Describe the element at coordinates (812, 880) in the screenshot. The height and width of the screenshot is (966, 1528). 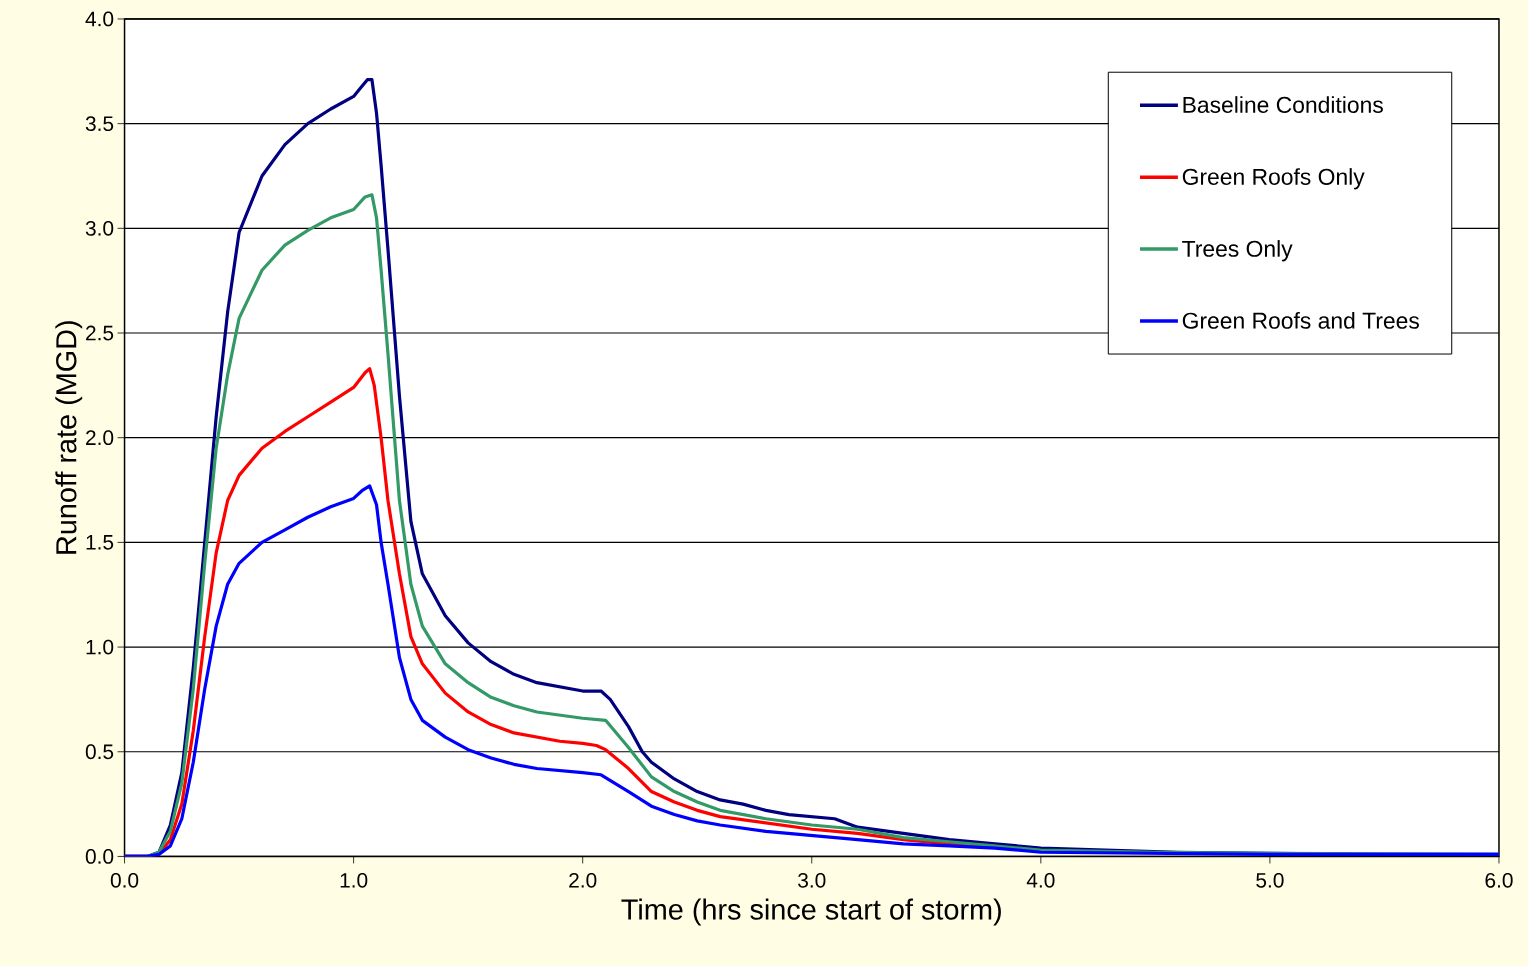
I see `x-tick-label: 3.0` at that location.